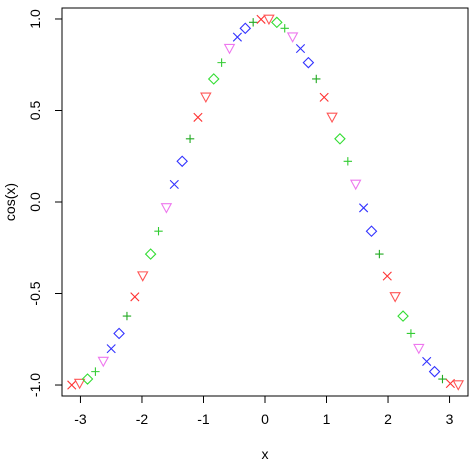 This screenshot has width=474, height=468. Describe the element at coordinates (35, 111) in the screenshot. I see `y-tick-label: 0.5` at that location.